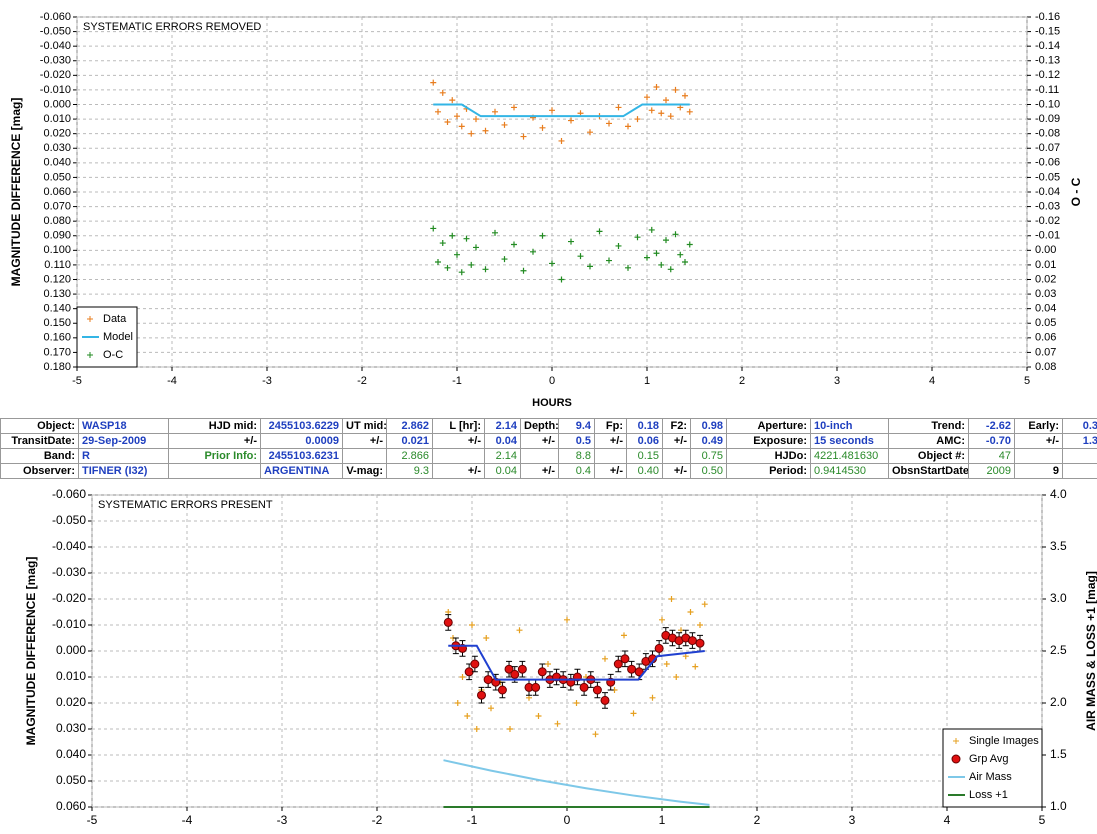 Image resolution: width=1097 pixels, height=834 pixels. What do you see at coordinates (39, 456) in the screenshot?
I see `table-cell: Band:` at bounding box center [39, 456].